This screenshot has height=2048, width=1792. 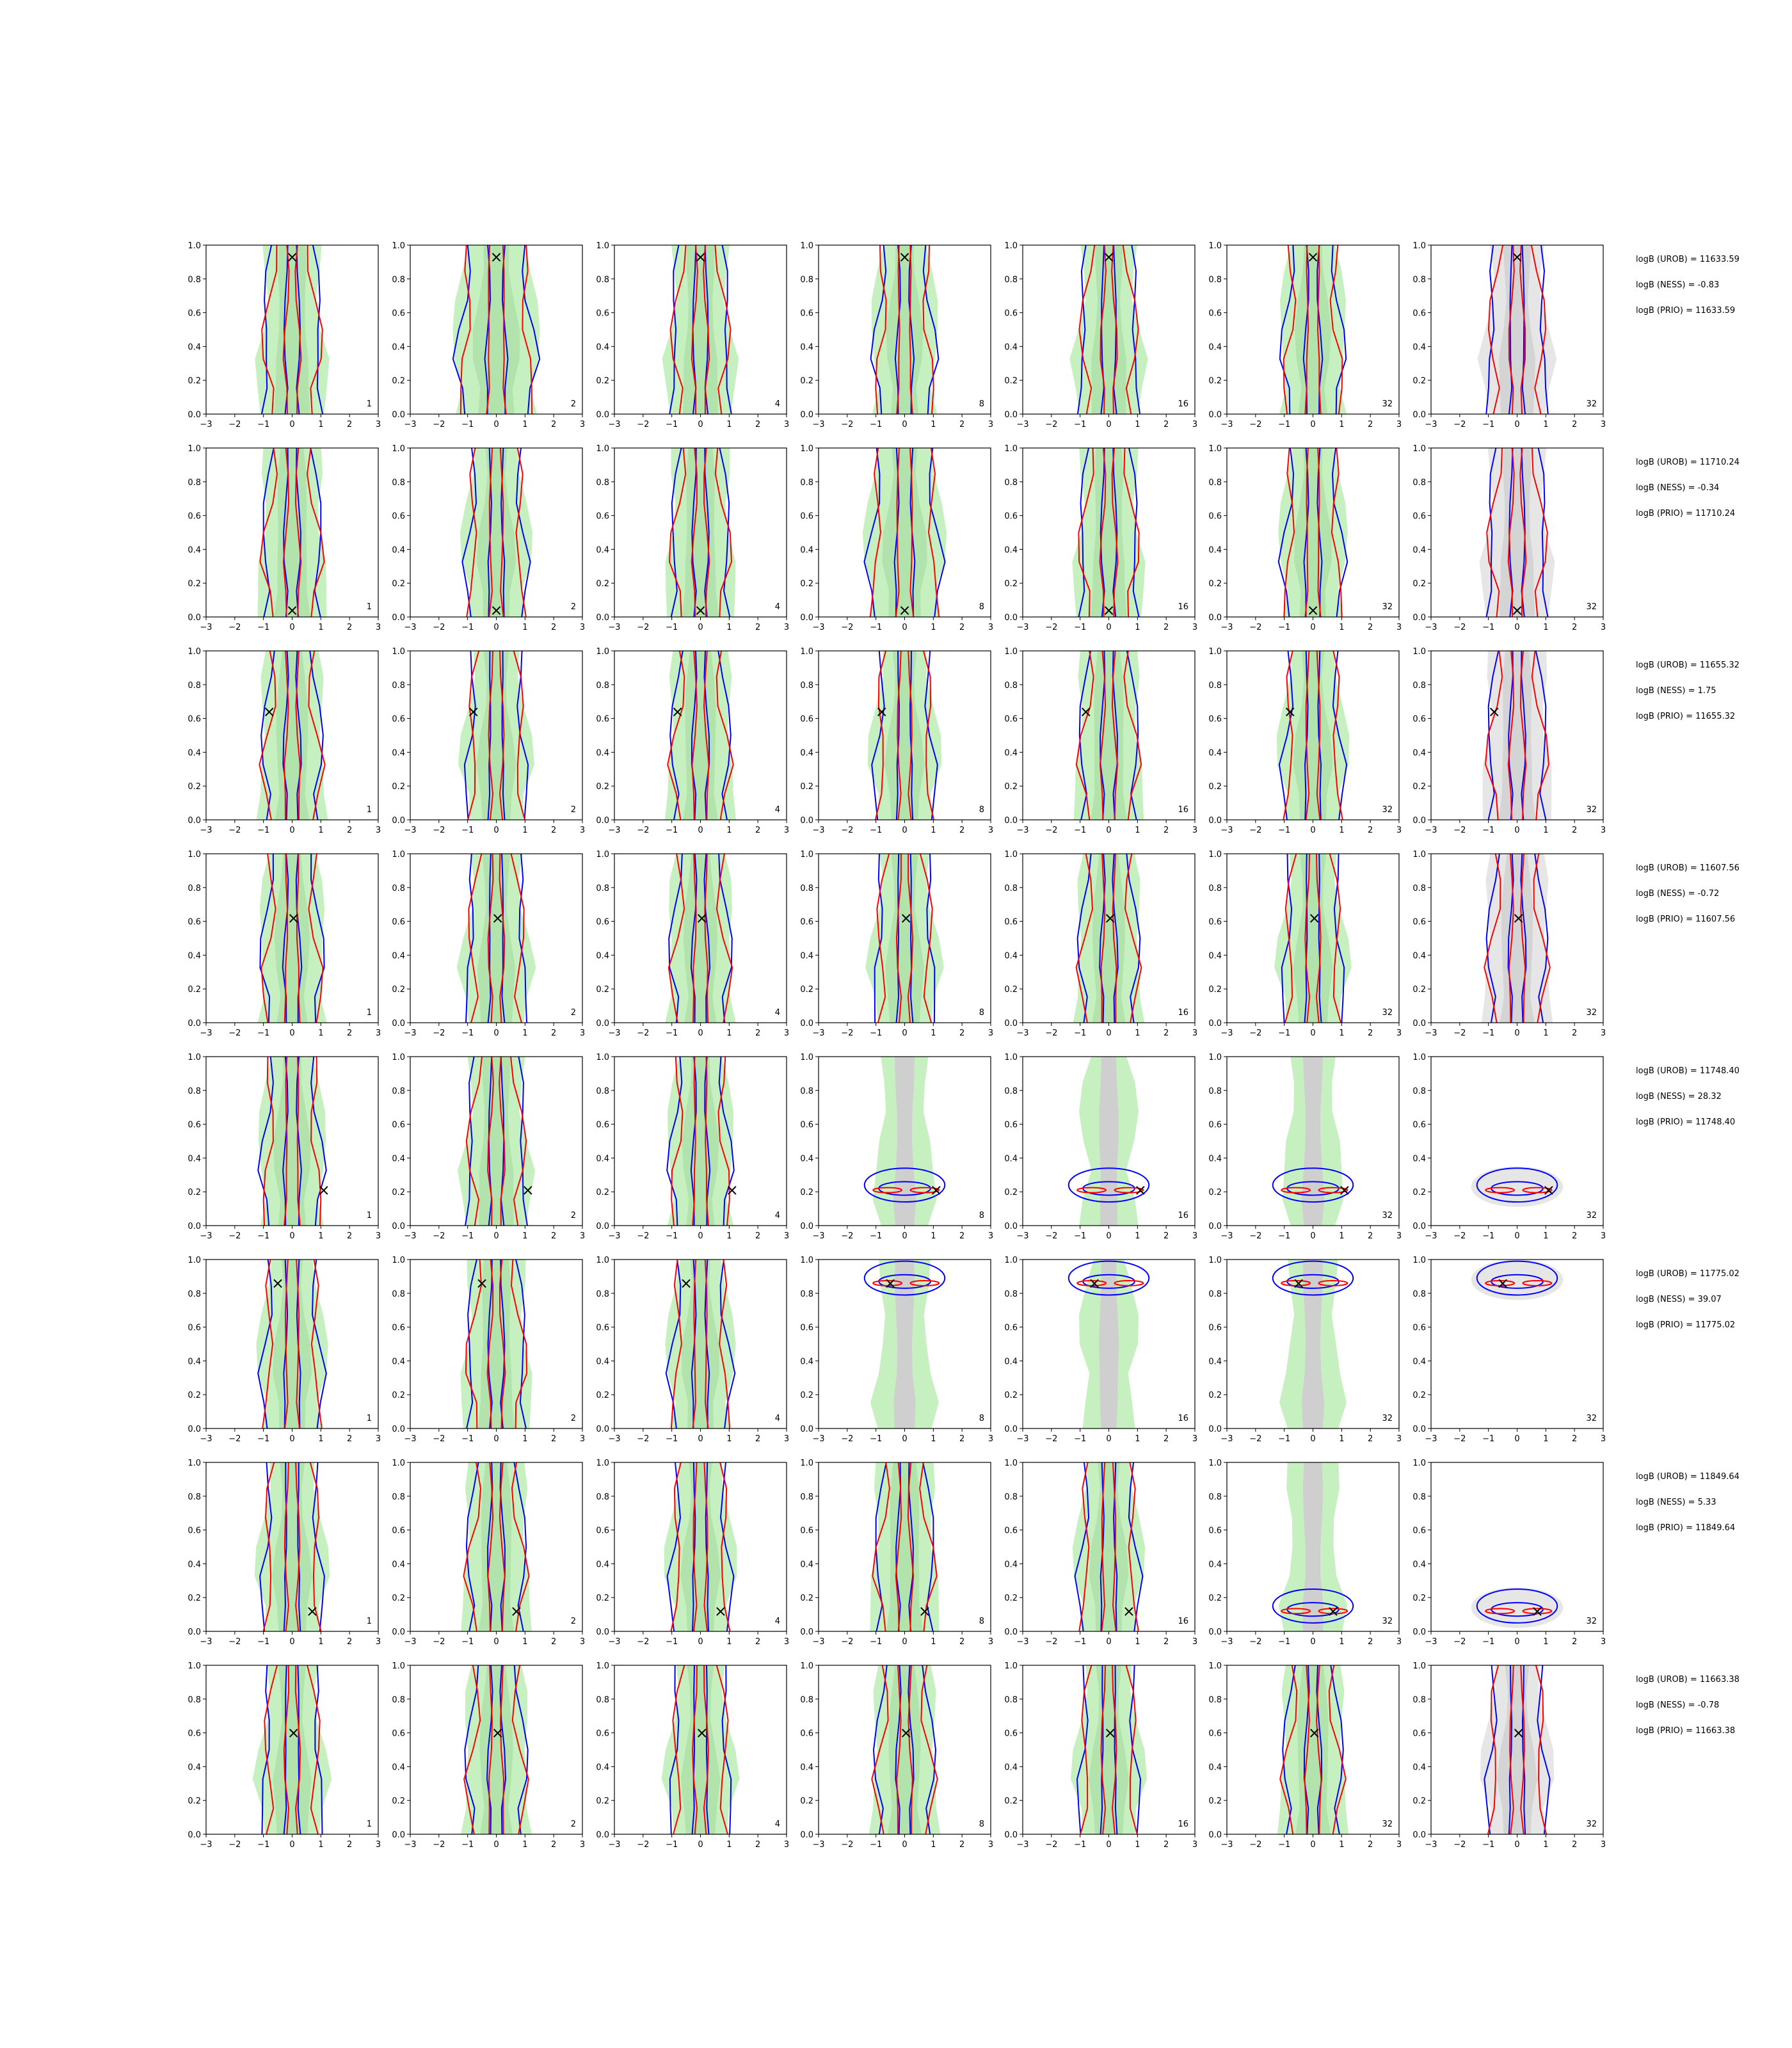 I want to click on panel-column-label: 2, so click(x=573, y=1824).